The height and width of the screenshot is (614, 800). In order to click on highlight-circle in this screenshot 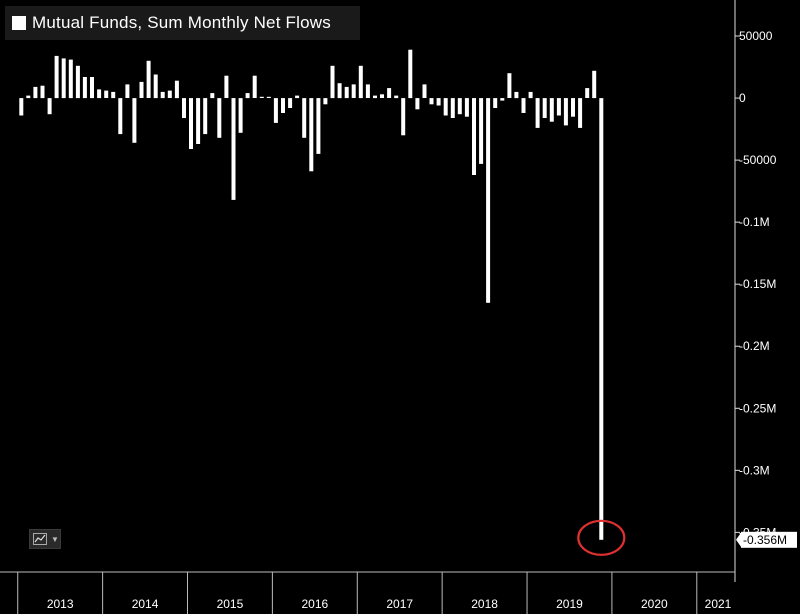, I will do `click(601, 537)`.